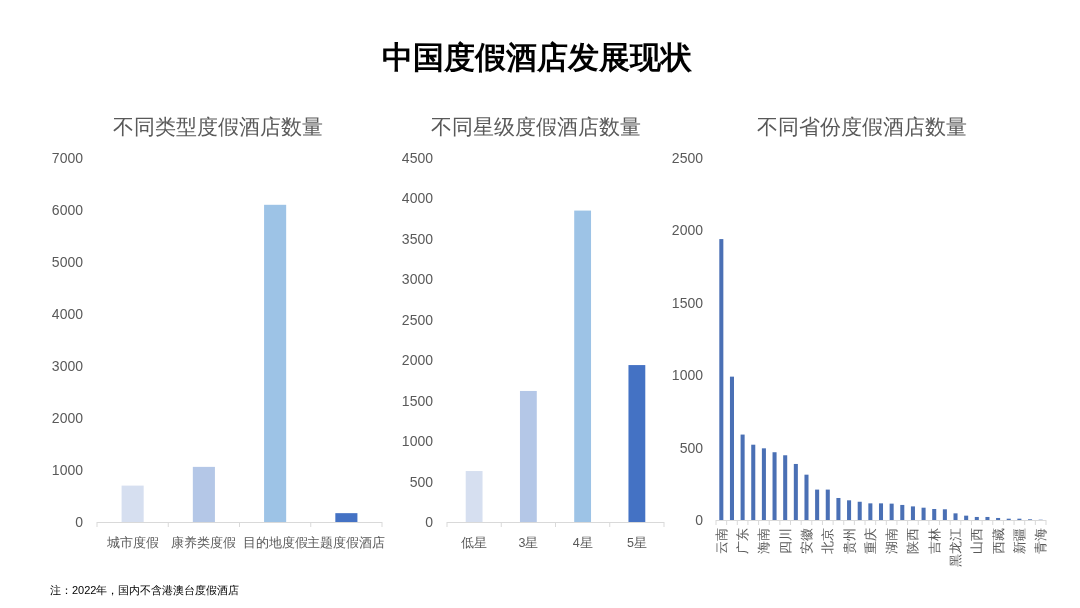 The image size is (1080, 608). I want to click on chart-title: 不同星级度假酒店数量, so click(536, 126).